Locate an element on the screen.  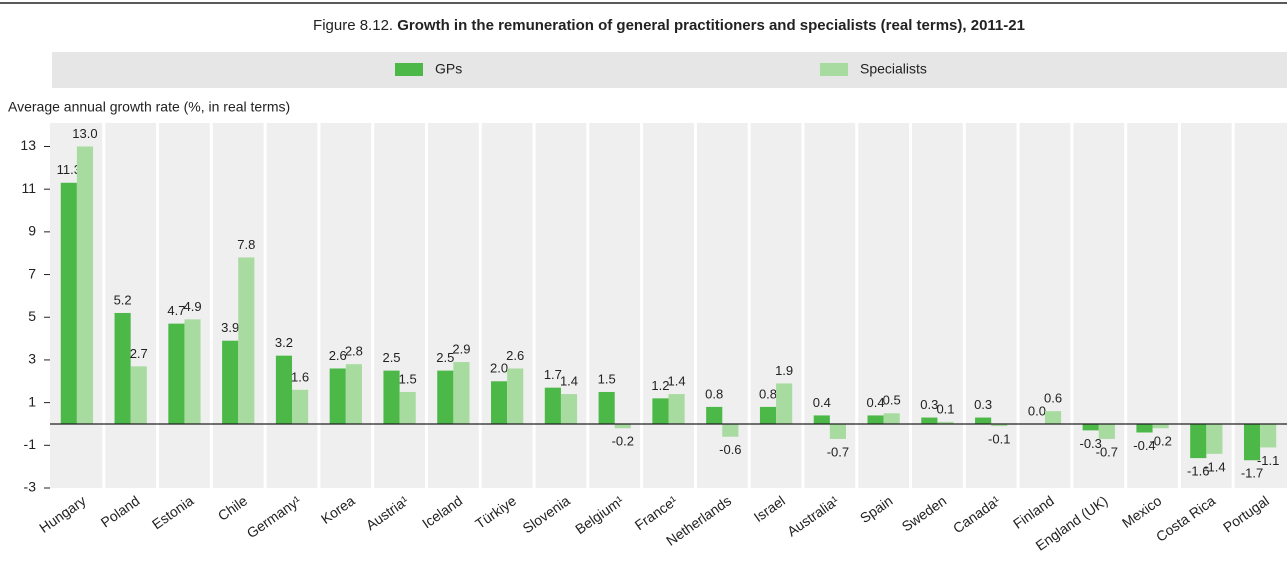
value-label: 11.3 is located at coordinates (69, 169).